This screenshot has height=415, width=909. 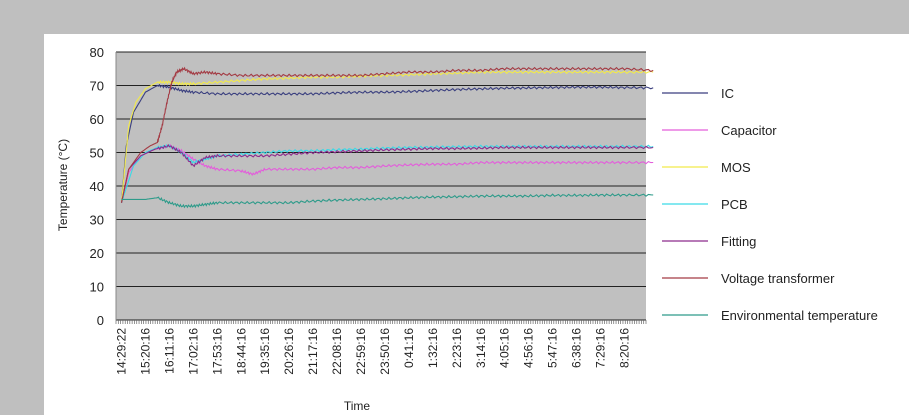 What do you see at coordinates (387, 201) in the screenshot?
I see `series-line-environmental-temperature` at bounding box center [387, 201].